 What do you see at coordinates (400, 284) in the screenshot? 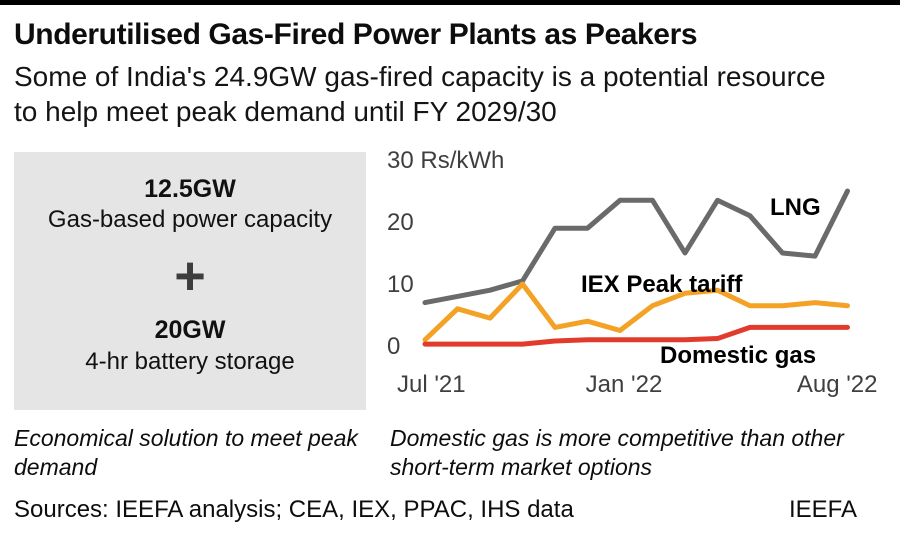
I see `y-tick-label: 10` at bounding box center [400, 284].